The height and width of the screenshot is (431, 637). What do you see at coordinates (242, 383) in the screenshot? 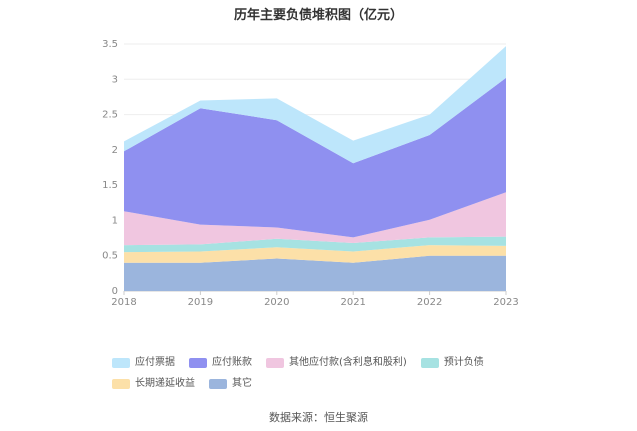
I see `legend-label: 其它` at bounding box center [242, 383].